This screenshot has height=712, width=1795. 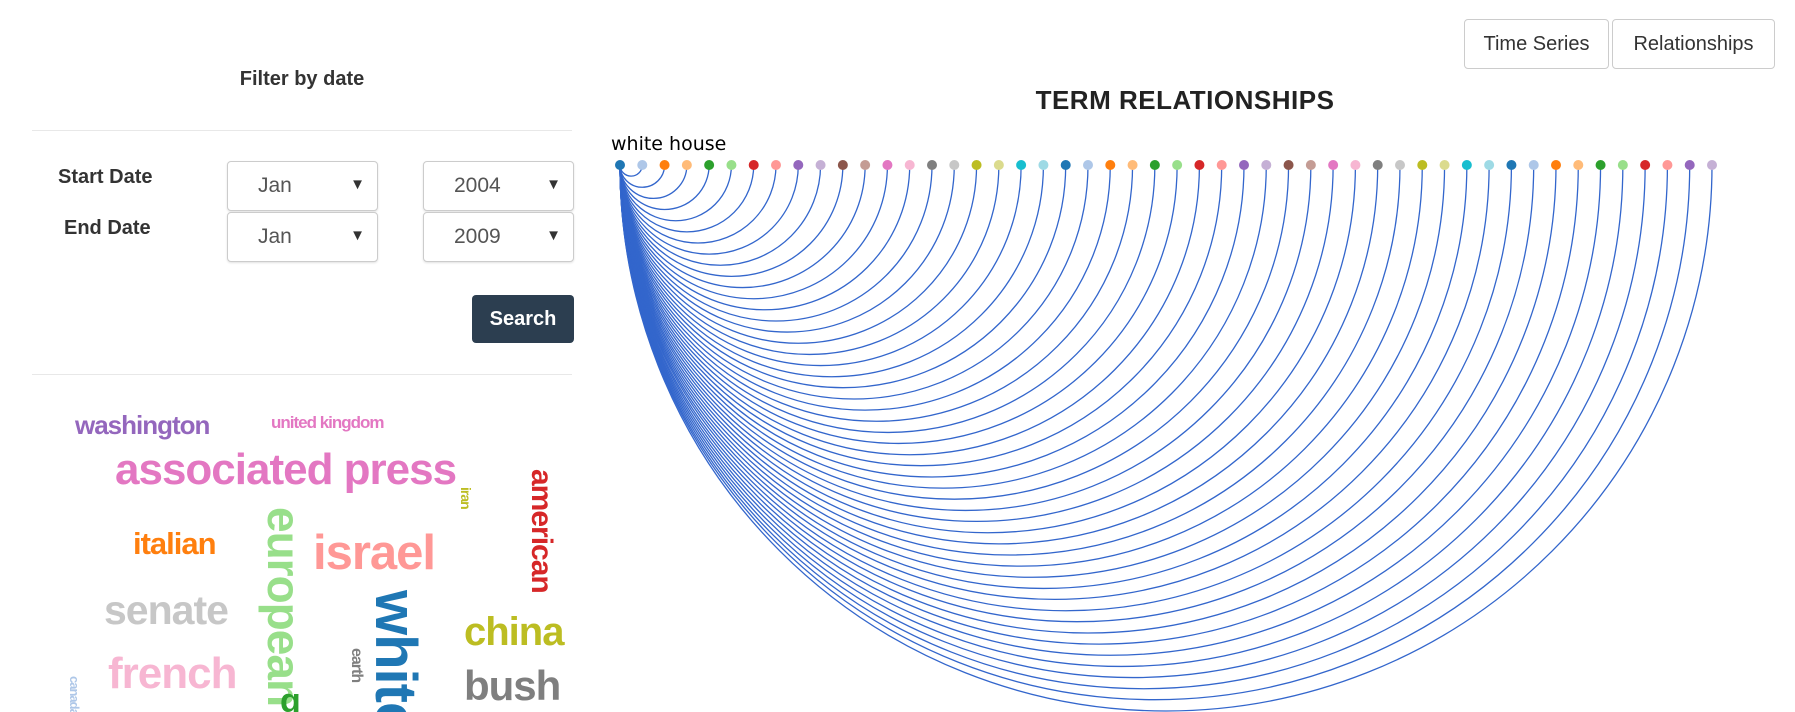 What do you see at coordinates (302, 130) in the screenshot?
I see `divider` at bounding box center [302, 130].